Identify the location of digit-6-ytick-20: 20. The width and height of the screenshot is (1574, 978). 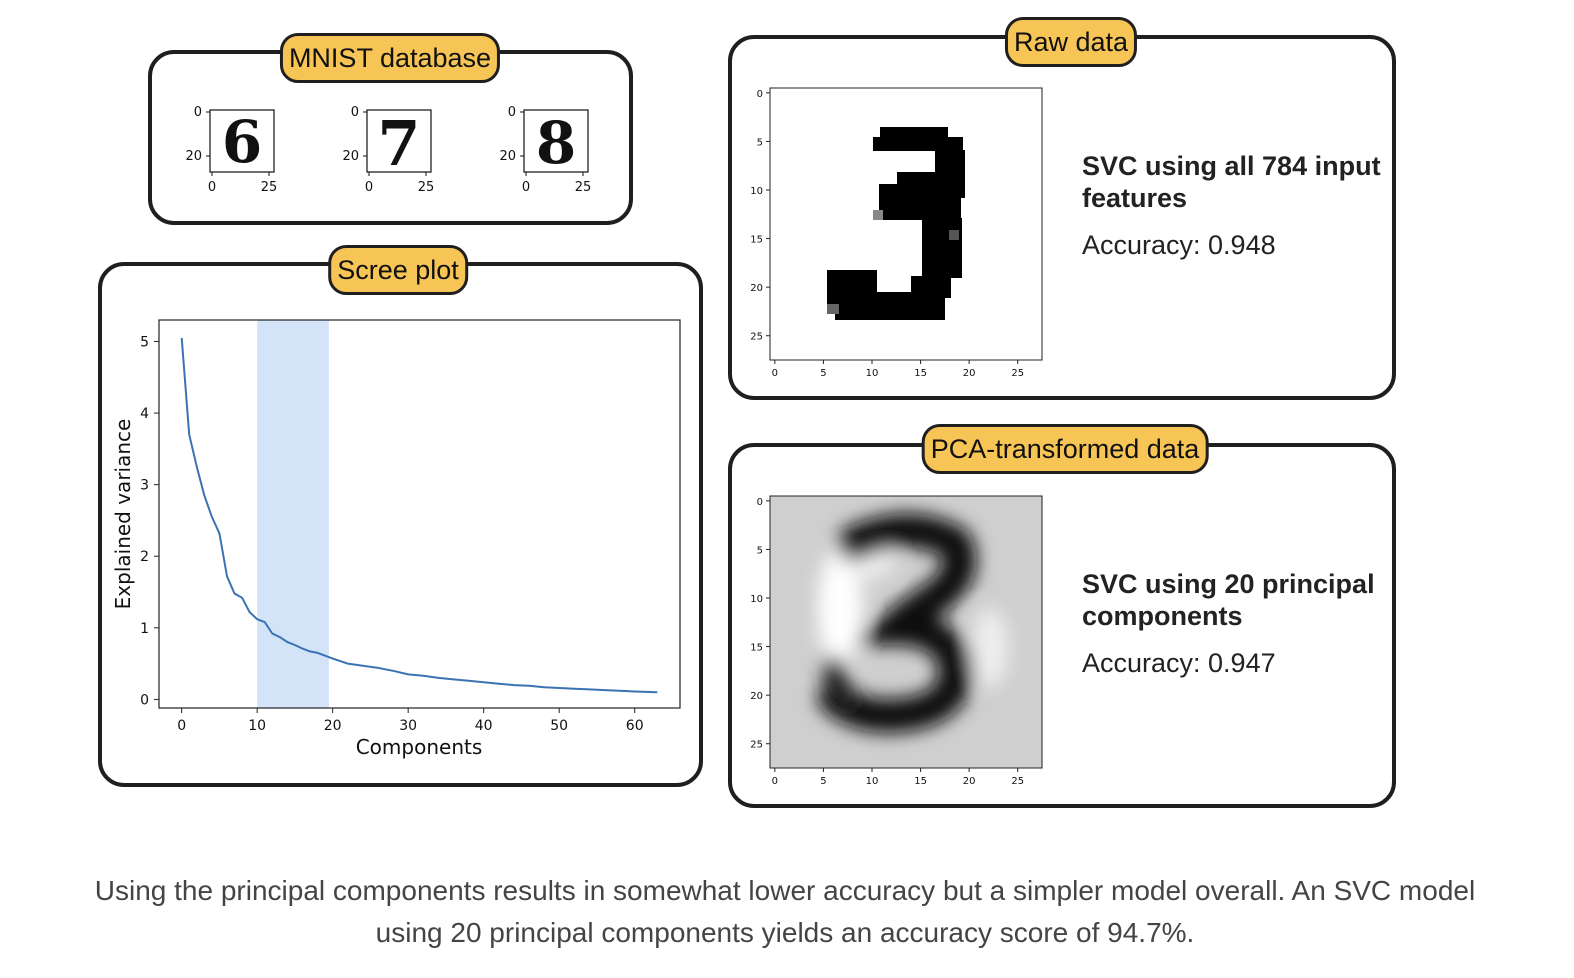
(193, 156).